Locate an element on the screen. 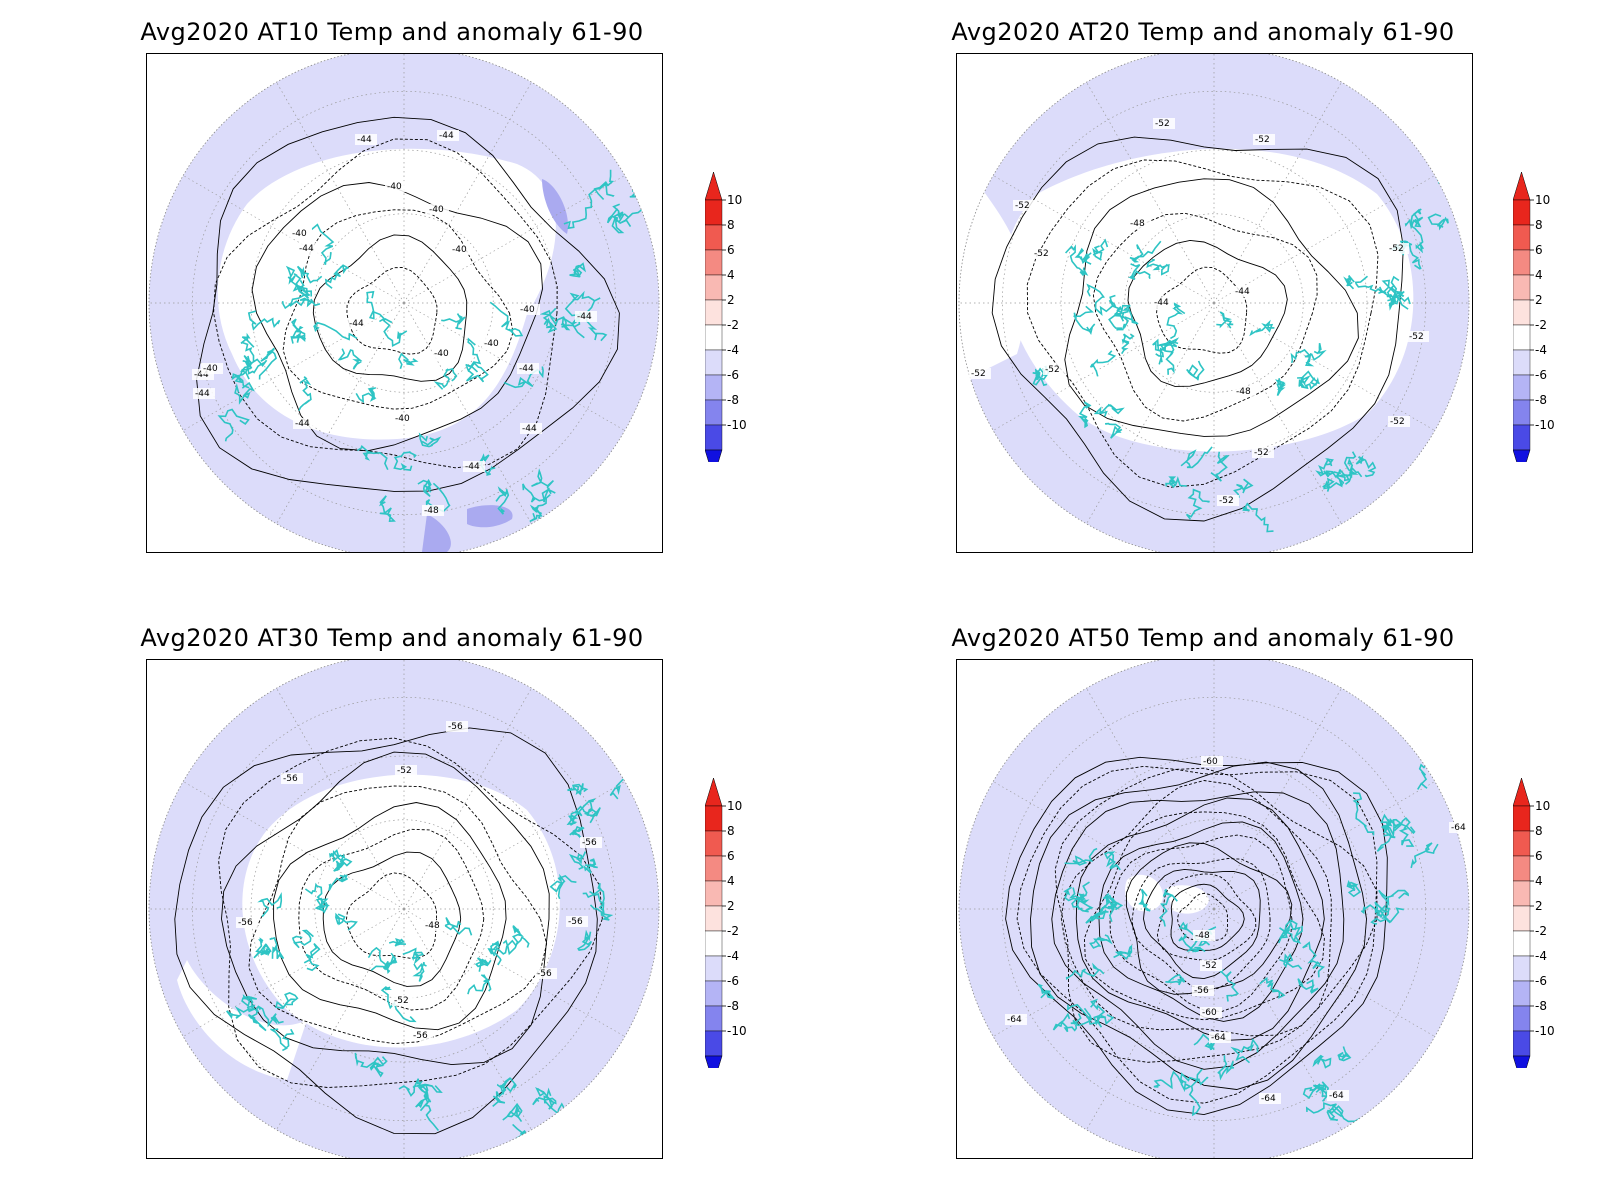  polar-map-at50: -60 -64 -48 -52 -56 -60 -64 -64 -64 -64 is located at coordinates (1214, 909).